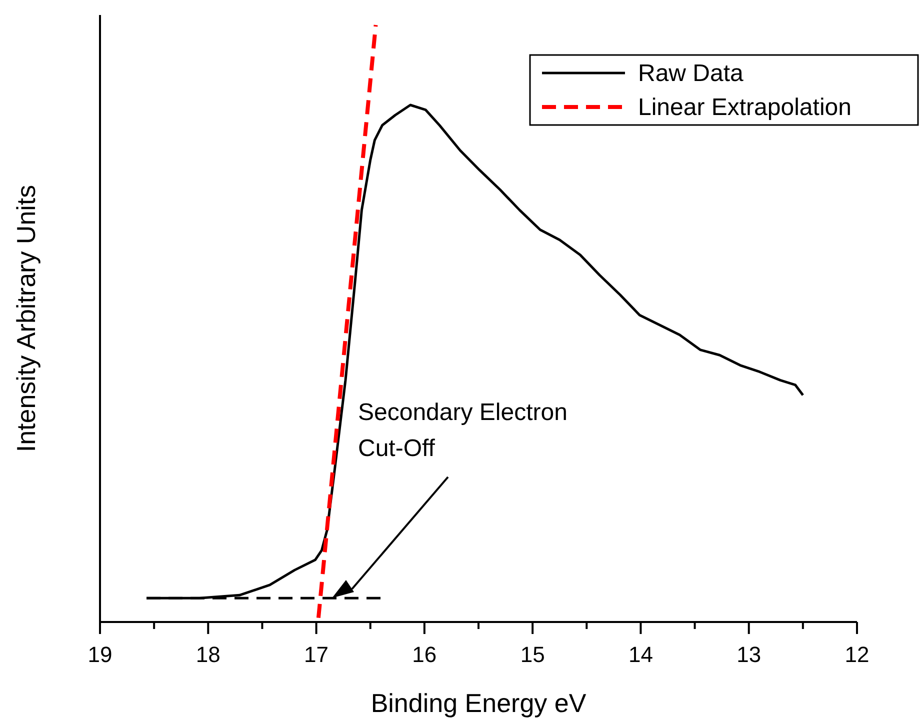 The height and width of the screenshot is (720, 923). What do you see at coordinates (532, 654) in the screenshot?
I see `x-tick-label: 15` at bounding box center [532, 654].